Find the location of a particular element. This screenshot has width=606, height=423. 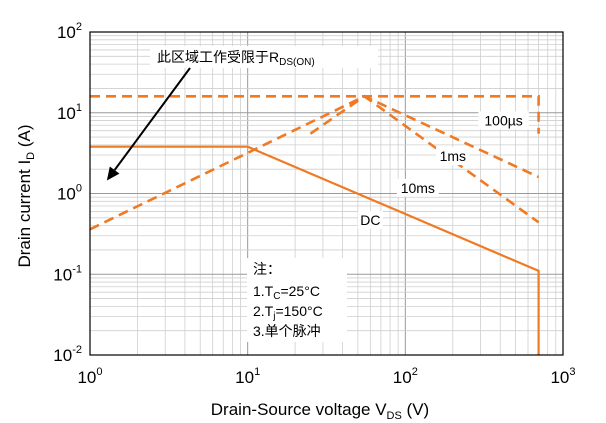

series-line-1ms is located at coordinates (424, 136).